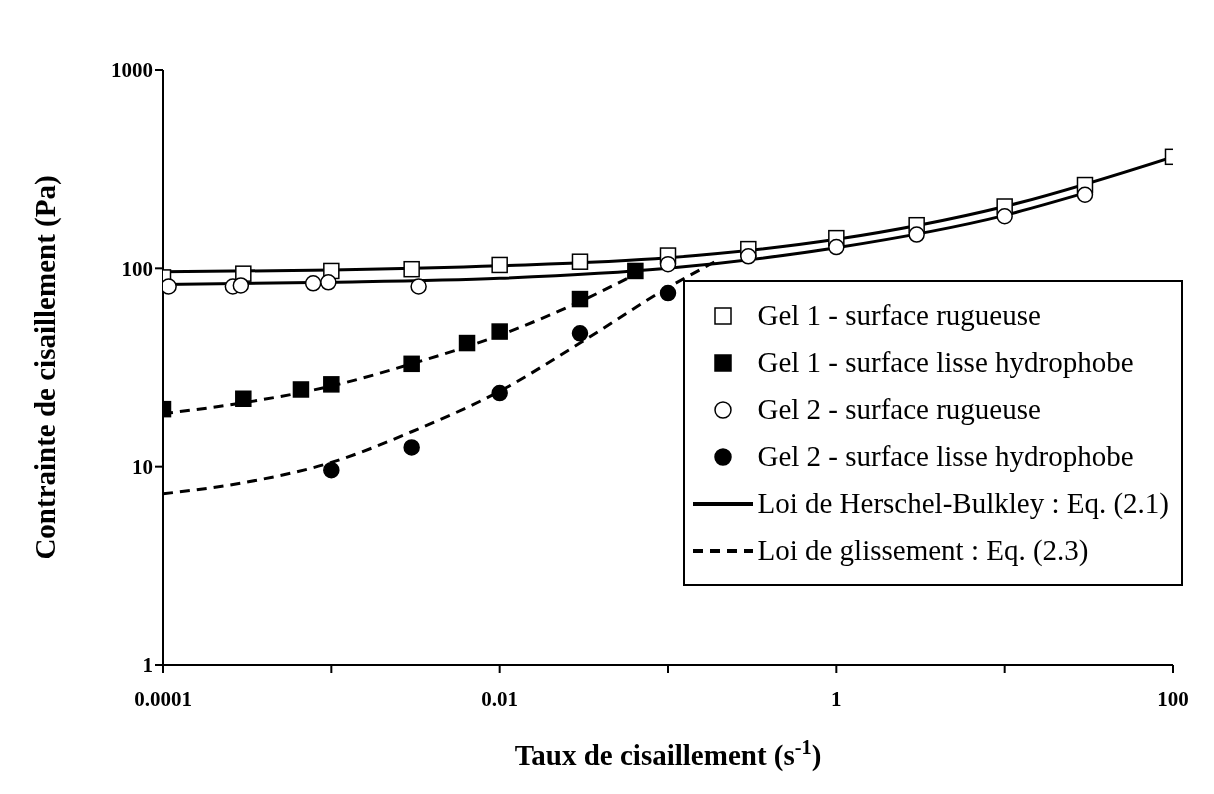 The height and width of the screenshot is (794, 1214). I want to click on legend-label: Gel 2 - surface lisse hydrophobe, so click(945, 456).